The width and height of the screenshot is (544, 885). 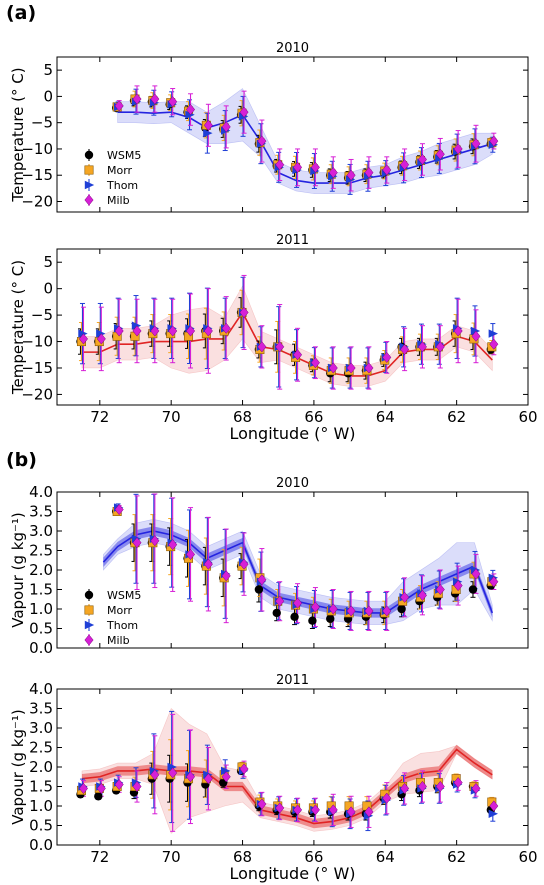 I want to click on y-tick-label: −15, so click(x=37, y=368).